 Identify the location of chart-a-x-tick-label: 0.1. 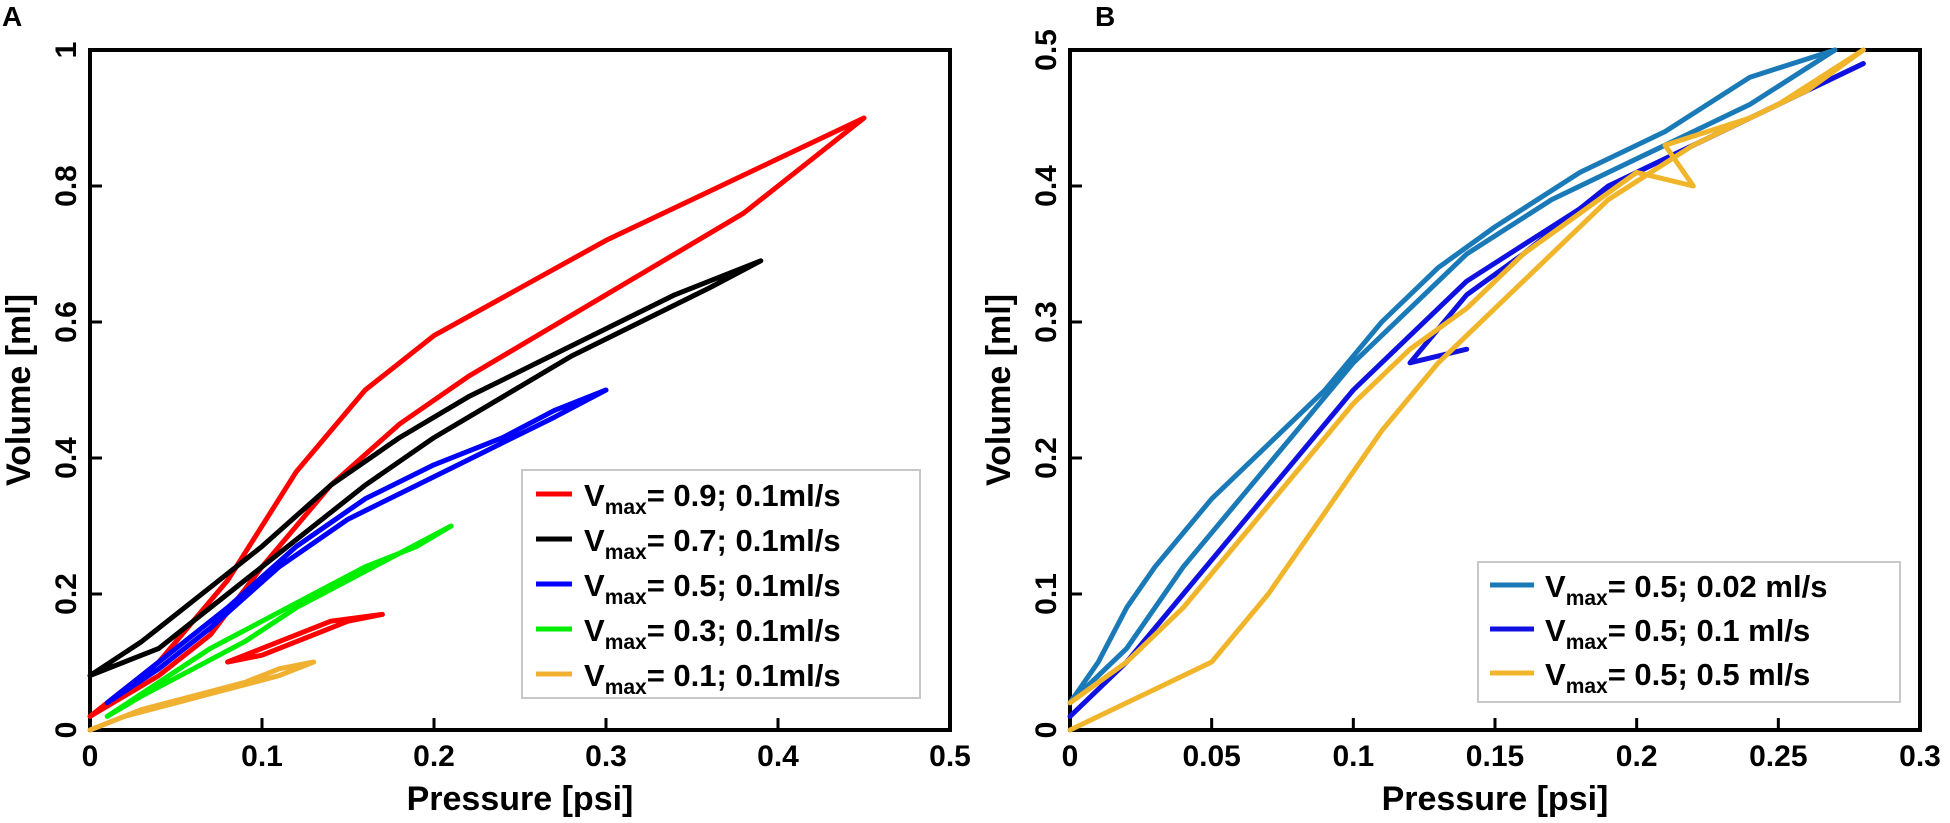
(262, 756).